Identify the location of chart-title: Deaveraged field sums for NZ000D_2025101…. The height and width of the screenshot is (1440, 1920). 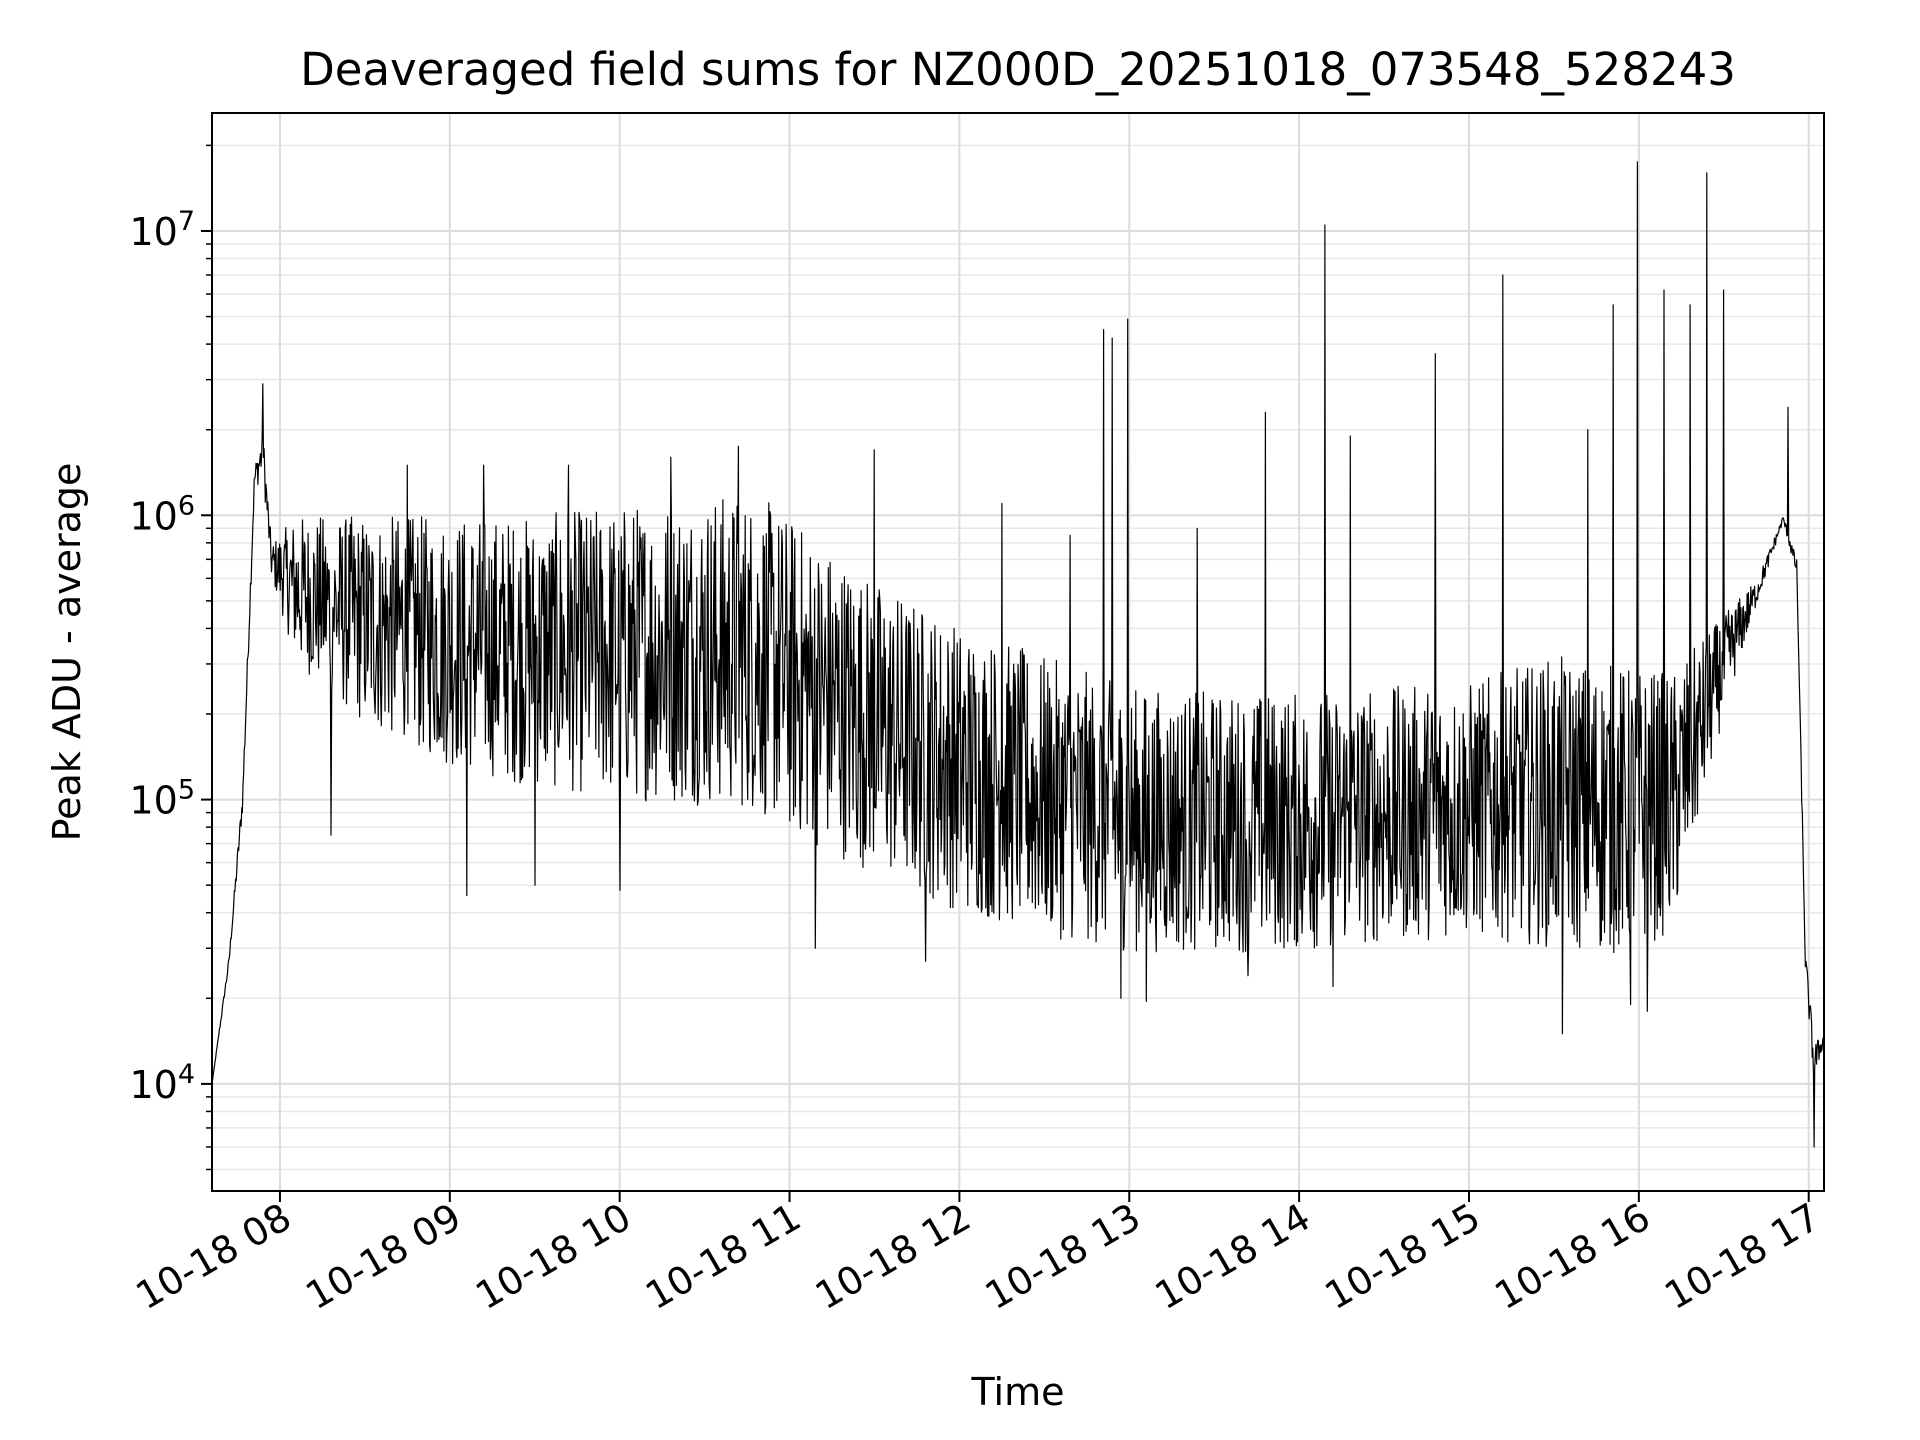
(1018, 69).